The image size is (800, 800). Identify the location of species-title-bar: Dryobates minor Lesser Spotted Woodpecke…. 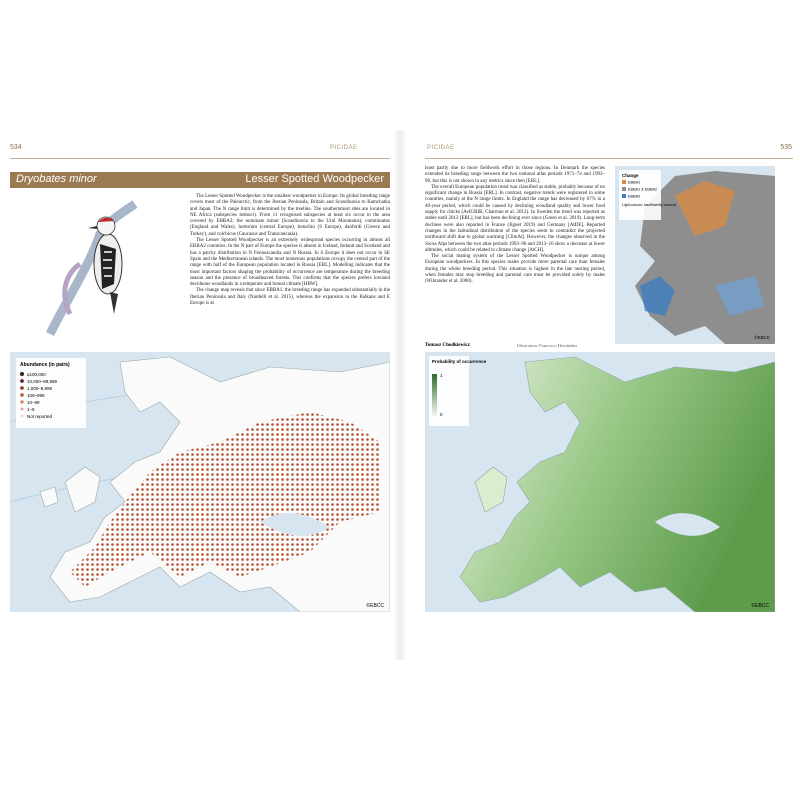
(200, 180).